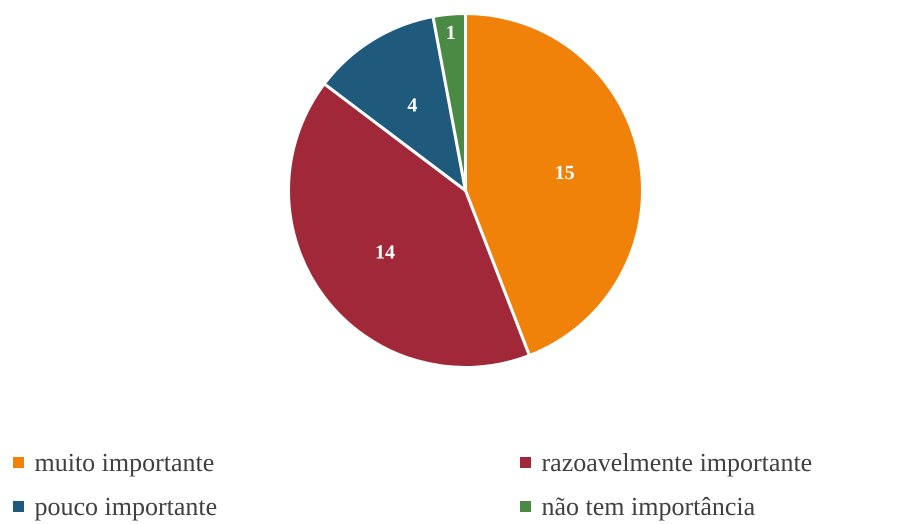 Image resolution: width=910 pixels, height=524 pixels. Describe the element at coordinates (677, 462) in the screenshot. I see `legend-label: razoavelmente importante` at that location.